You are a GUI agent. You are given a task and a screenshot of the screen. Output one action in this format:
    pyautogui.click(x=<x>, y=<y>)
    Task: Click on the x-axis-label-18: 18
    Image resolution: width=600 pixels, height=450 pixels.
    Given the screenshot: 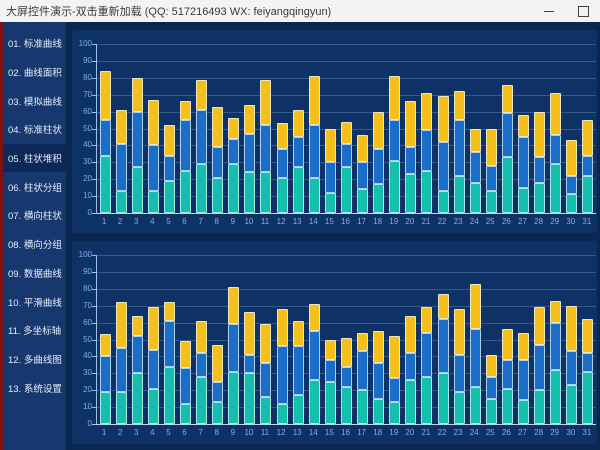 What is the action you would take?
    pyautogui.click(x=378, y=221)
    